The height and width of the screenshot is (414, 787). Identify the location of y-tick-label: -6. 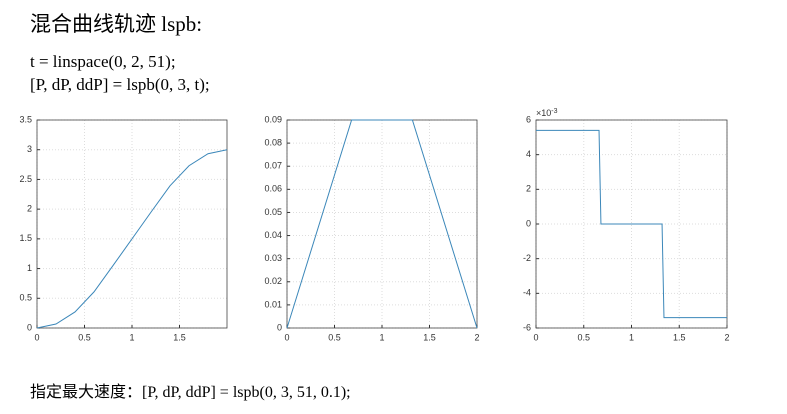
(527, 327).